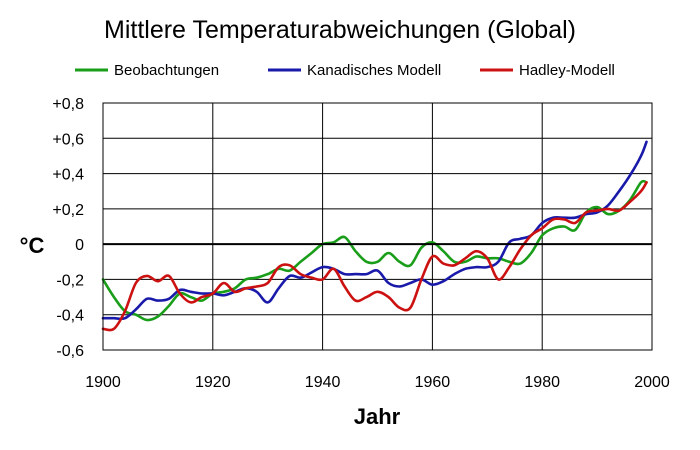 This screenshot has width=700, height=450. What do you see at coordinates (377, 382) in the screenshot?
I see `x-axis-ticks: 1900 1920 1940 1960 1980 2000` at bounding box center [377, 382].